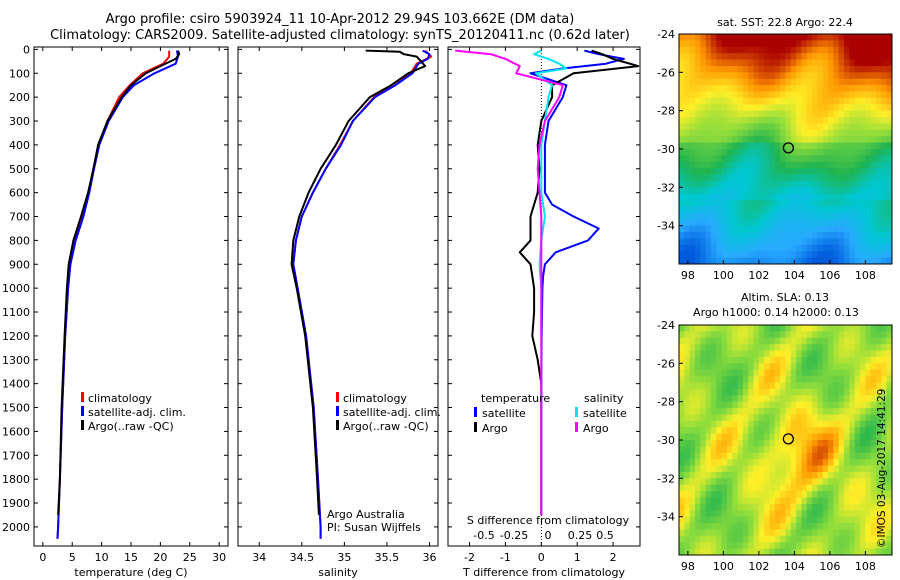 The height and width of the screenshot is (580, 900). I want to click on salinity-legend-label: Argo(..raw -QC), so click(386, 426).